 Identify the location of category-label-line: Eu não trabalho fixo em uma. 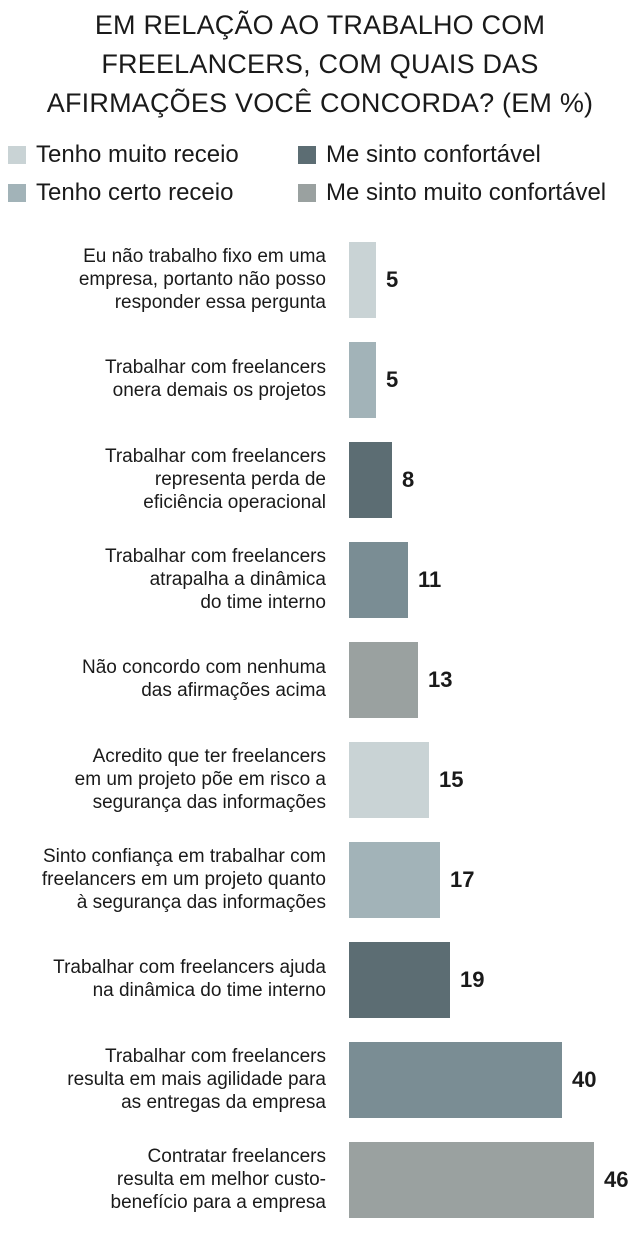
(204, 256).